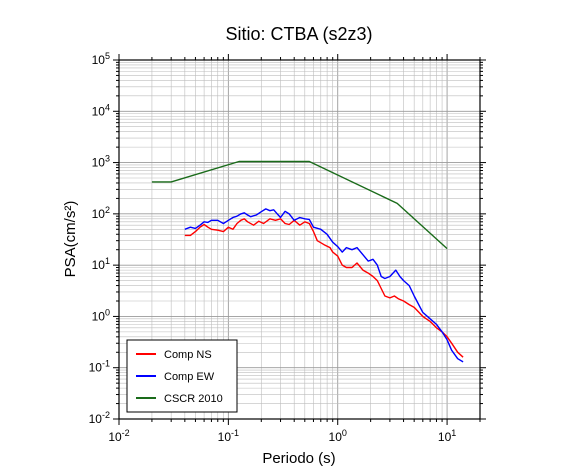 Image resolution: width=586 pixels, height=475 pixels. What do you see at coordinates (299, 205) in the screenshot?
I see `series-line-cscr-2010` at bounding box center [299, 205].